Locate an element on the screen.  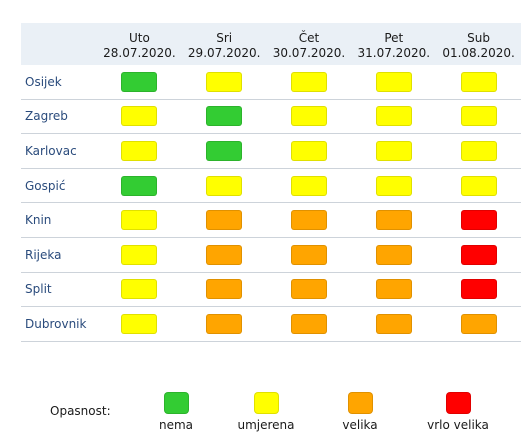
city-name: Split is located at coordinates (38, 289).